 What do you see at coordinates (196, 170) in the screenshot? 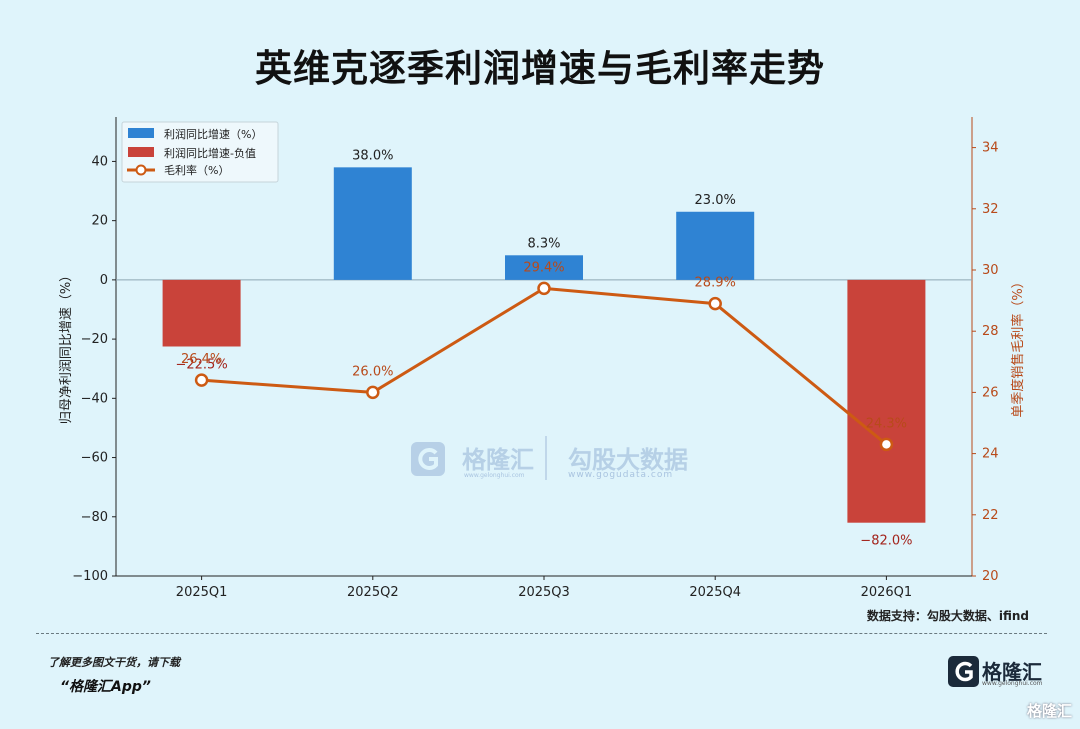
I see `legend-label-line: 毛利率（%）` at bounding box center [196, 170].